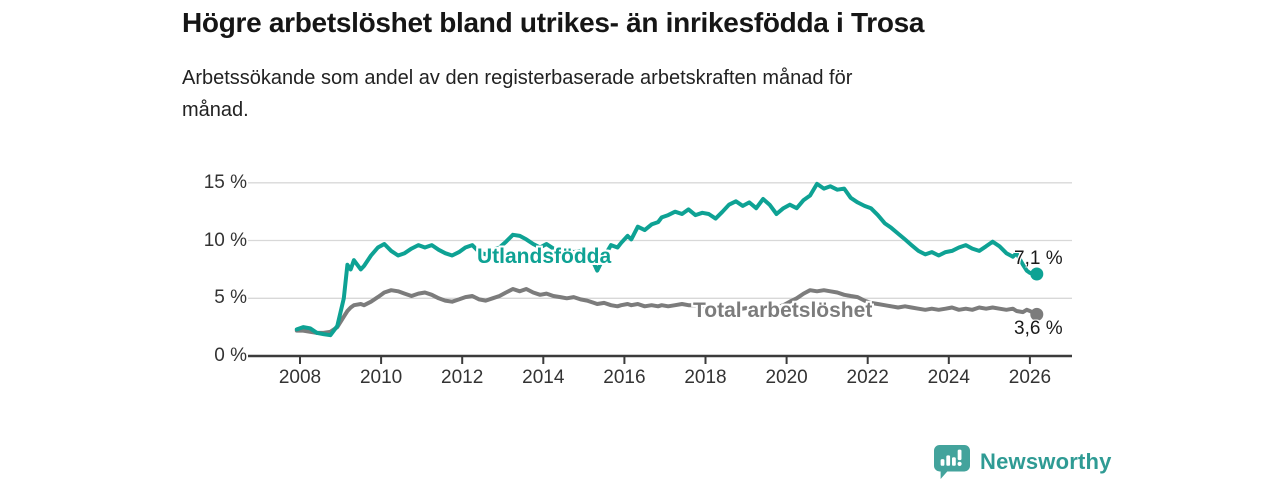  What do you see at coordinates (1038, 328) in the screenshot?
I see `end-value-label-total-arbetsloshet: 3,6 %` at bounding box center [1038, 328].